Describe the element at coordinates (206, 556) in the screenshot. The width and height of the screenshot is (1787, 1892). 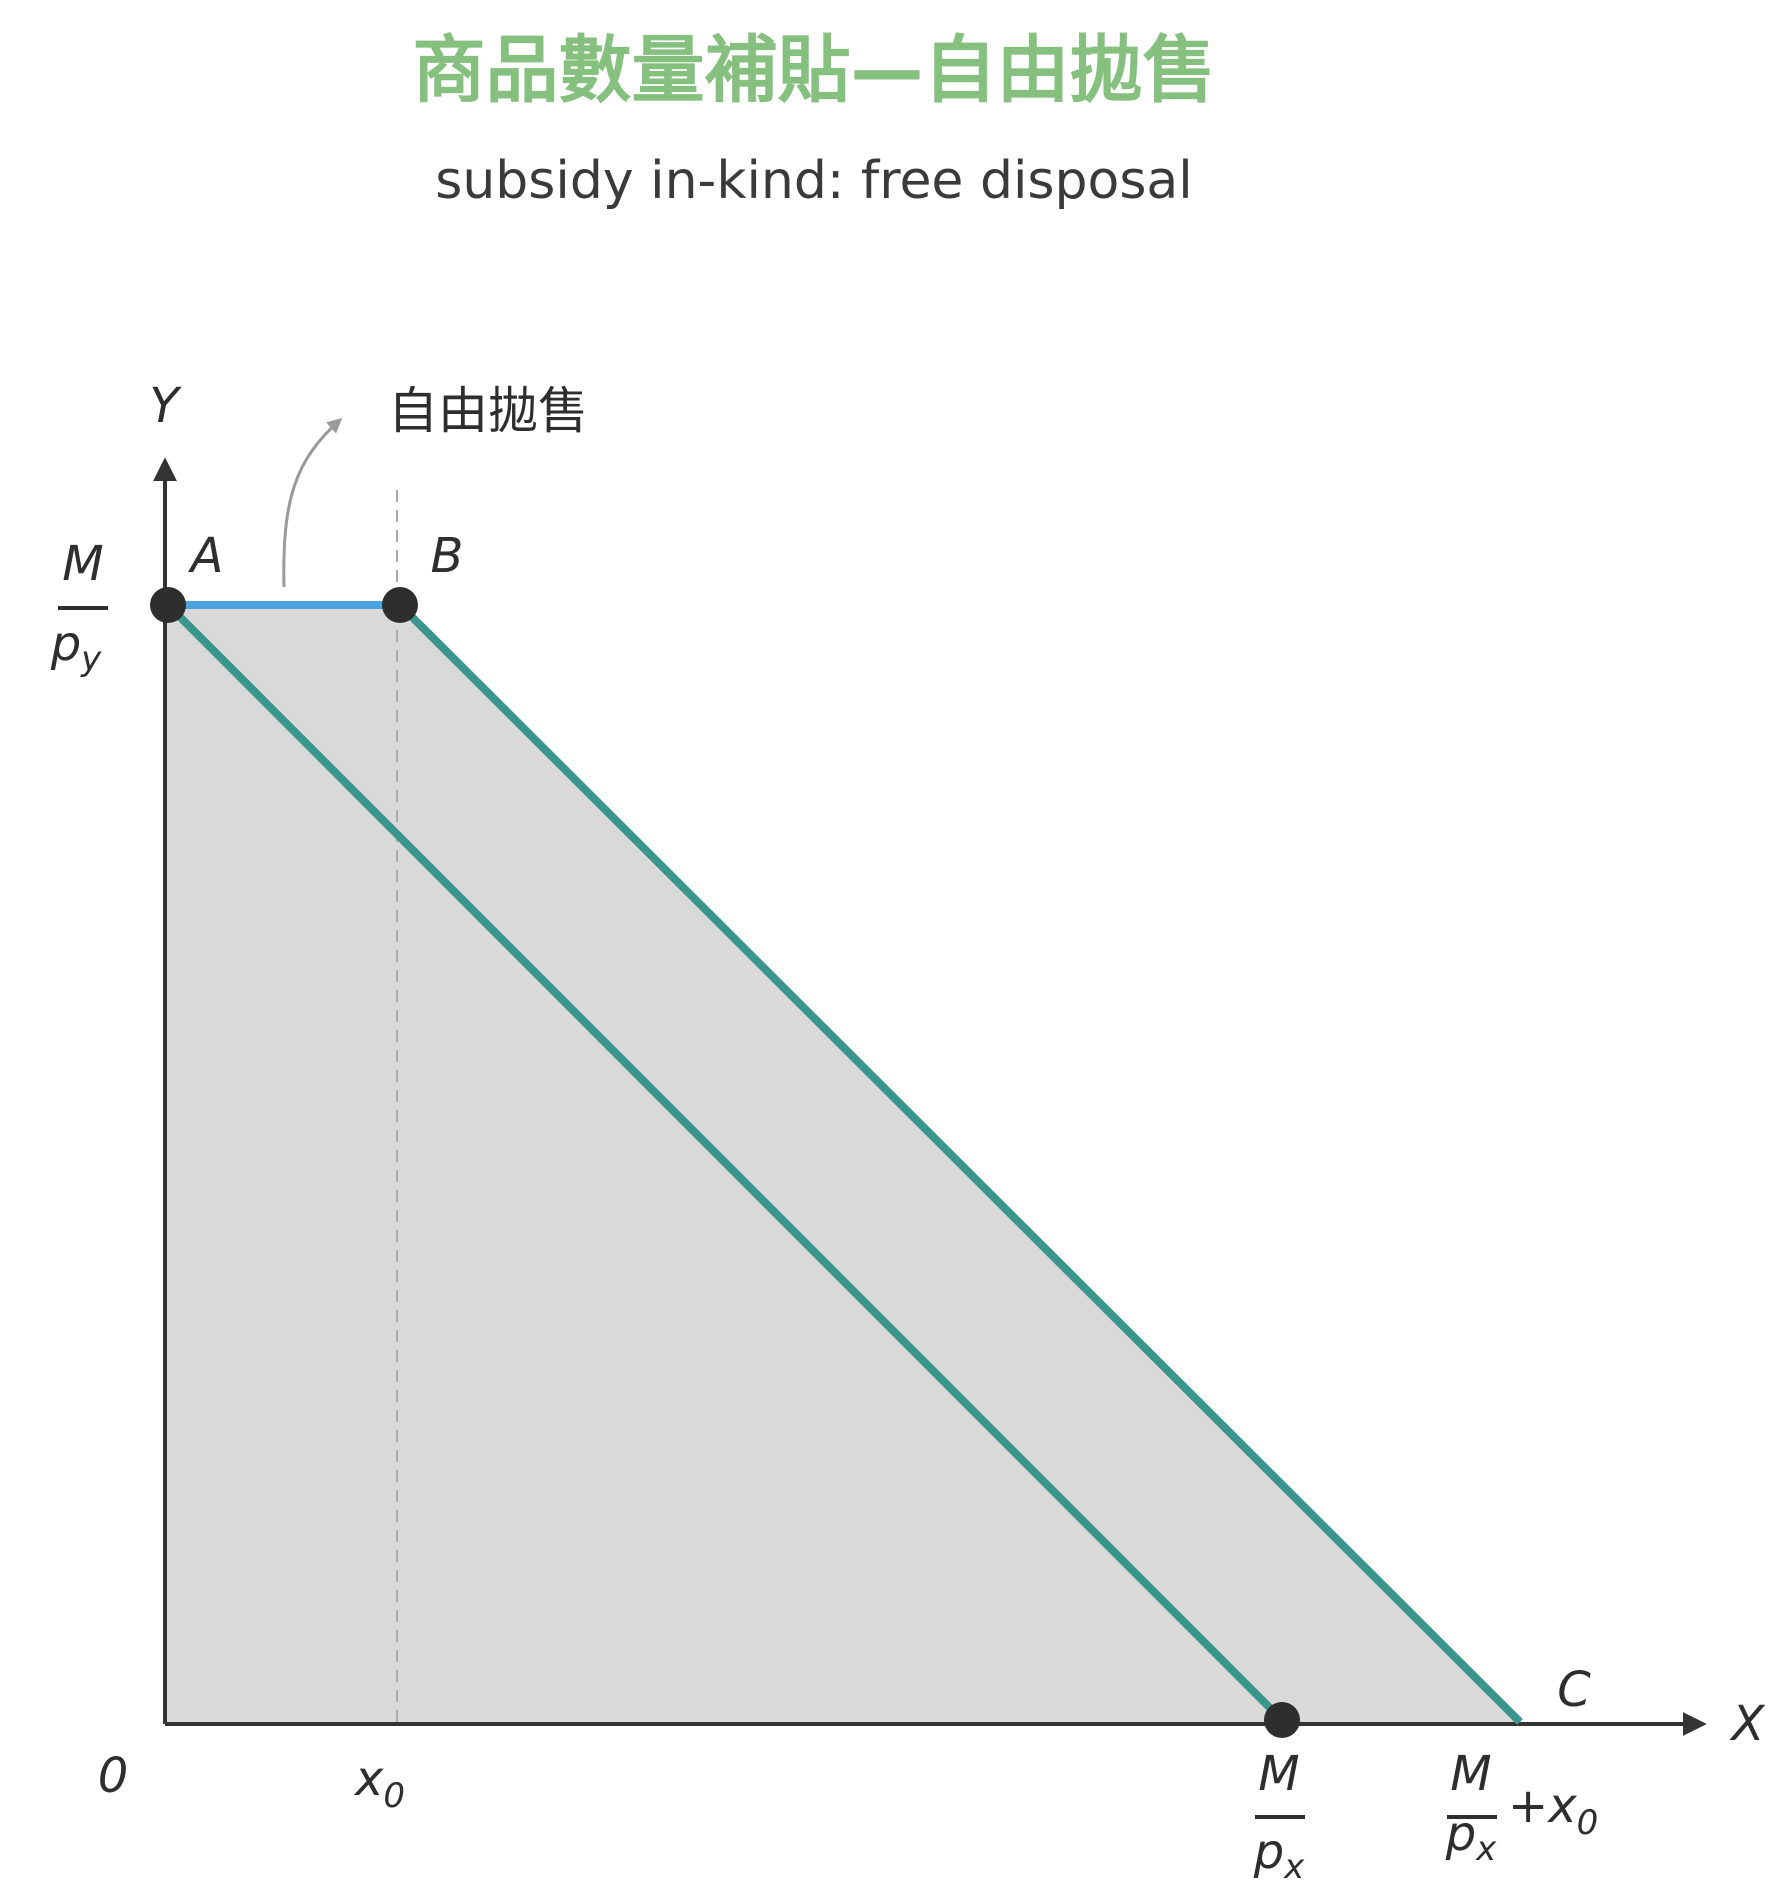
I see `point-a-label: A` at that location.